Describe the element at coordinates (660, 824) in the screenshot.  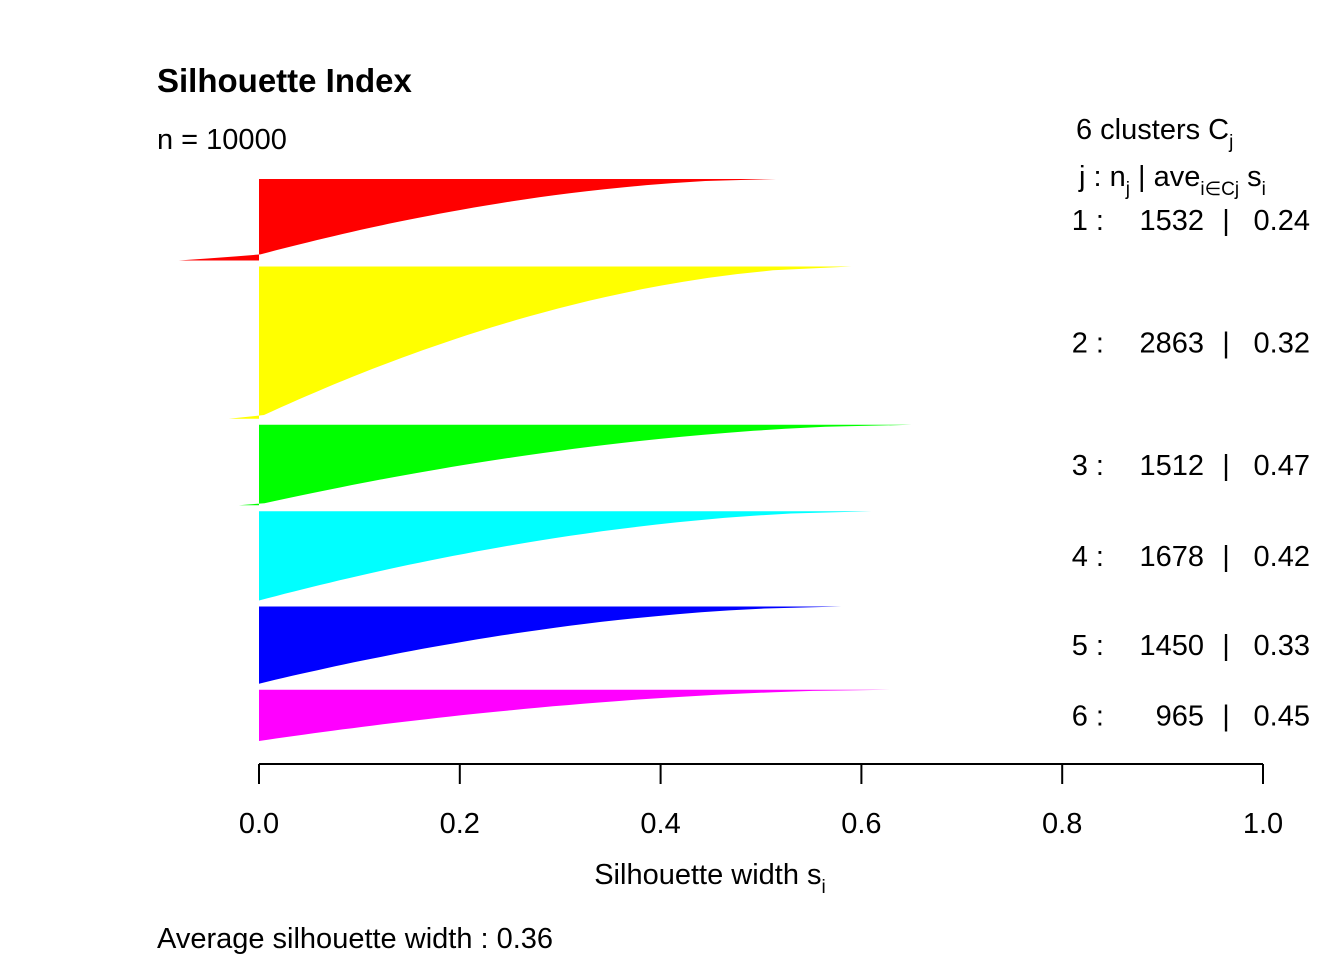
I see `x-tick-label-2: 0.4` at that location.